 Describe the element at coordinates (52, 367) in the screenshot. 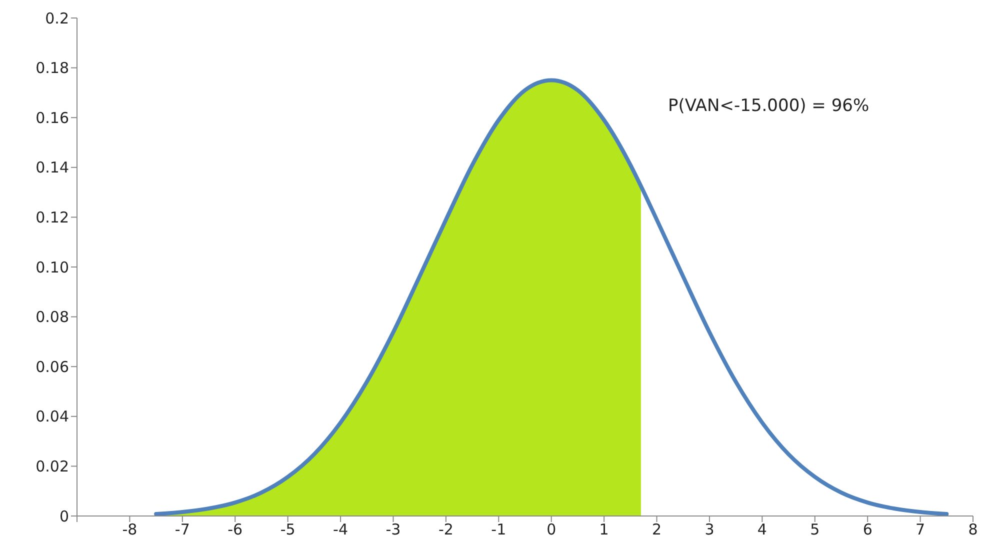

I see `y-tick-label: 0.06` at that location.